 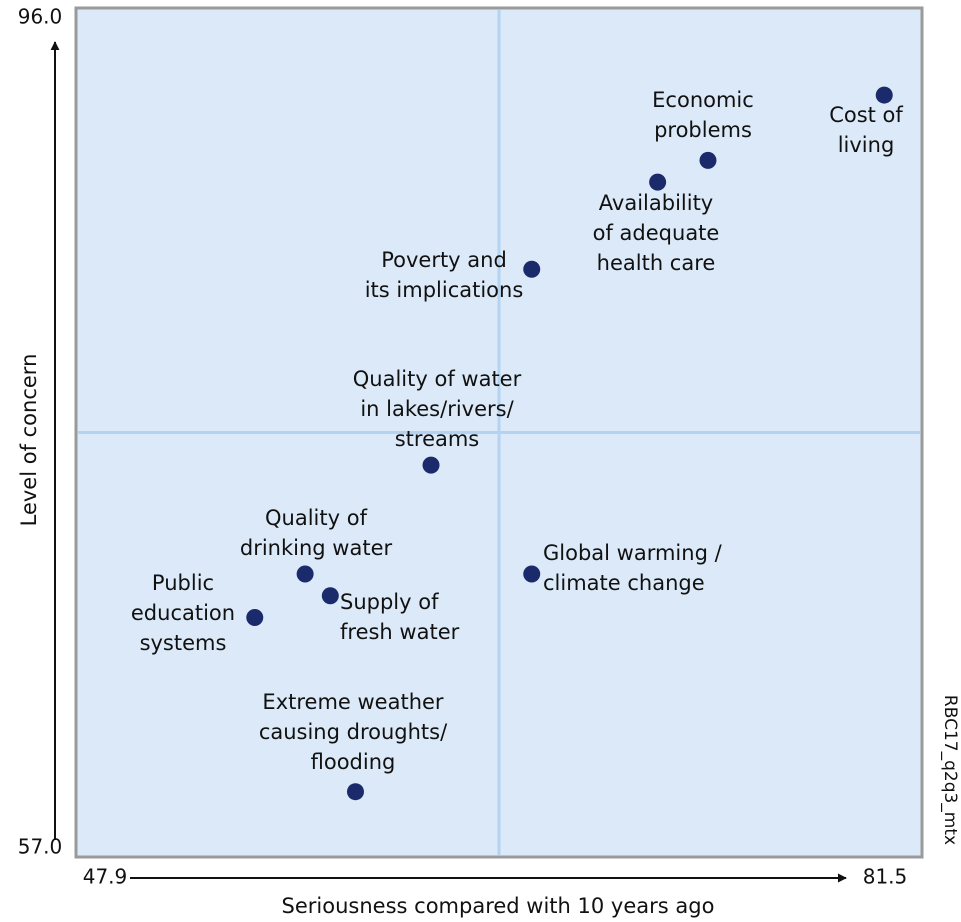 What do you see at coordinates (105, 877) in the screenshot?
I see `x-tick-label: 47.9` at bounding box center [105, 877].